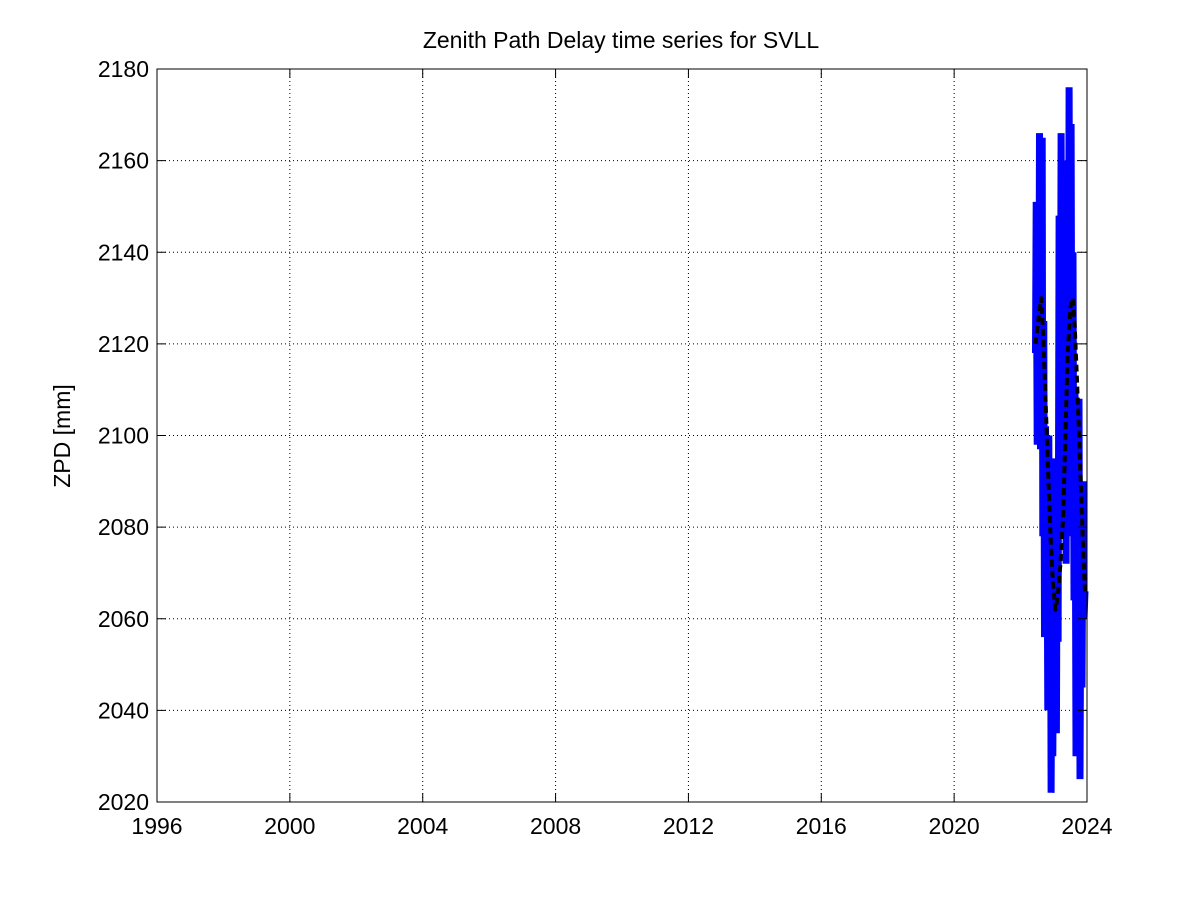  Describe the element at coordinates (123, 802) in the screenshot. I see `y-tick-label: 2020` at that location.